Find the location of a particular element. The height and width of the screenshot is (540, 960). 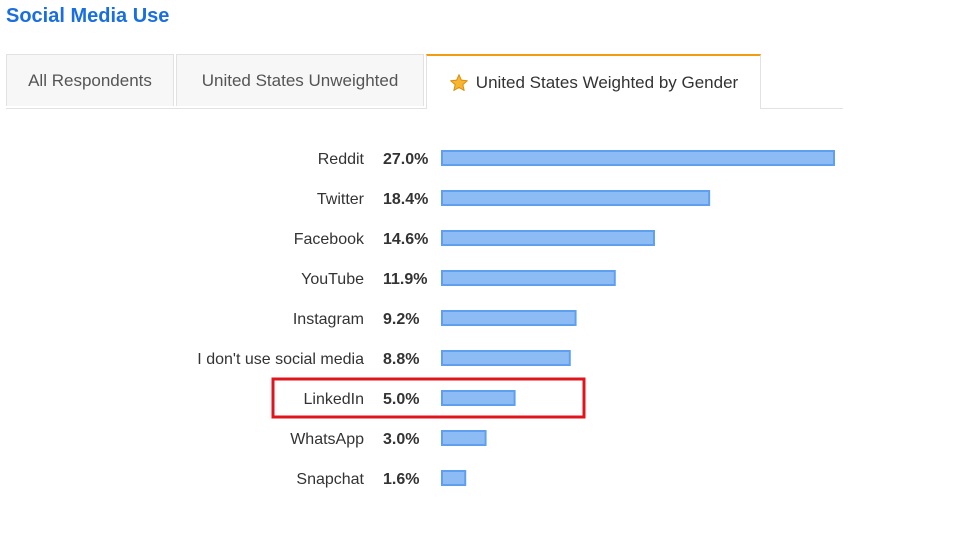

category-label-snapchat: Snapchat is located at coordinates (330, 479).